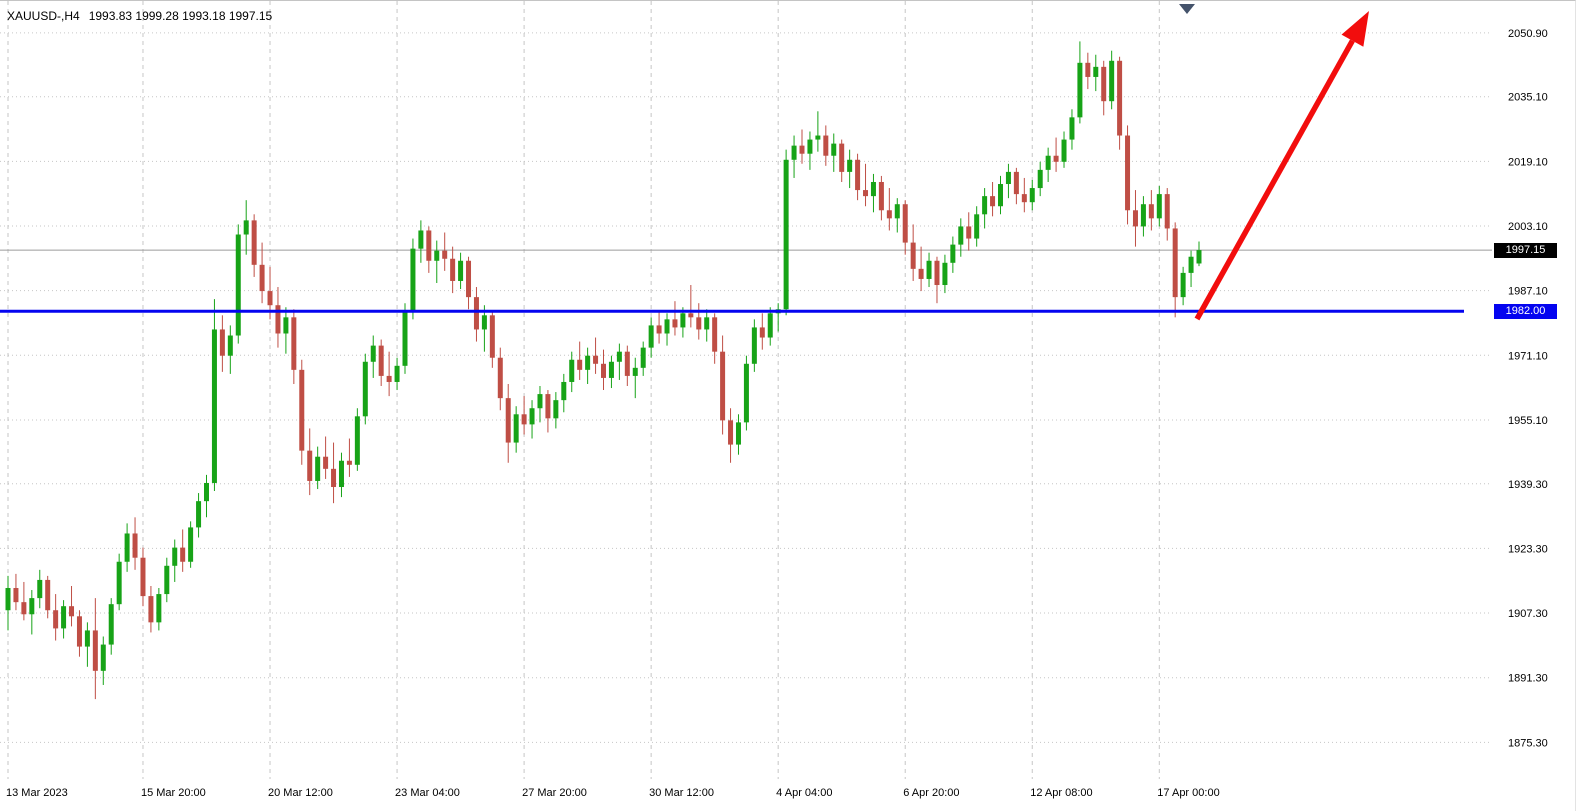 This screenshot has height=811, width=1576. I want to click on time-axis-label: 30 Mar 12:00, so click(681, 793).